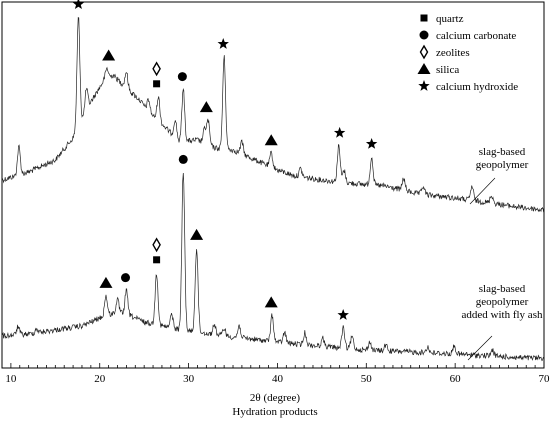 The height and width of the screenshot is (425, 550). What do you see at coordinates (447, 70) in the screenshot?
I see `legend-label-4: silica` at bounding box center [447, 70].